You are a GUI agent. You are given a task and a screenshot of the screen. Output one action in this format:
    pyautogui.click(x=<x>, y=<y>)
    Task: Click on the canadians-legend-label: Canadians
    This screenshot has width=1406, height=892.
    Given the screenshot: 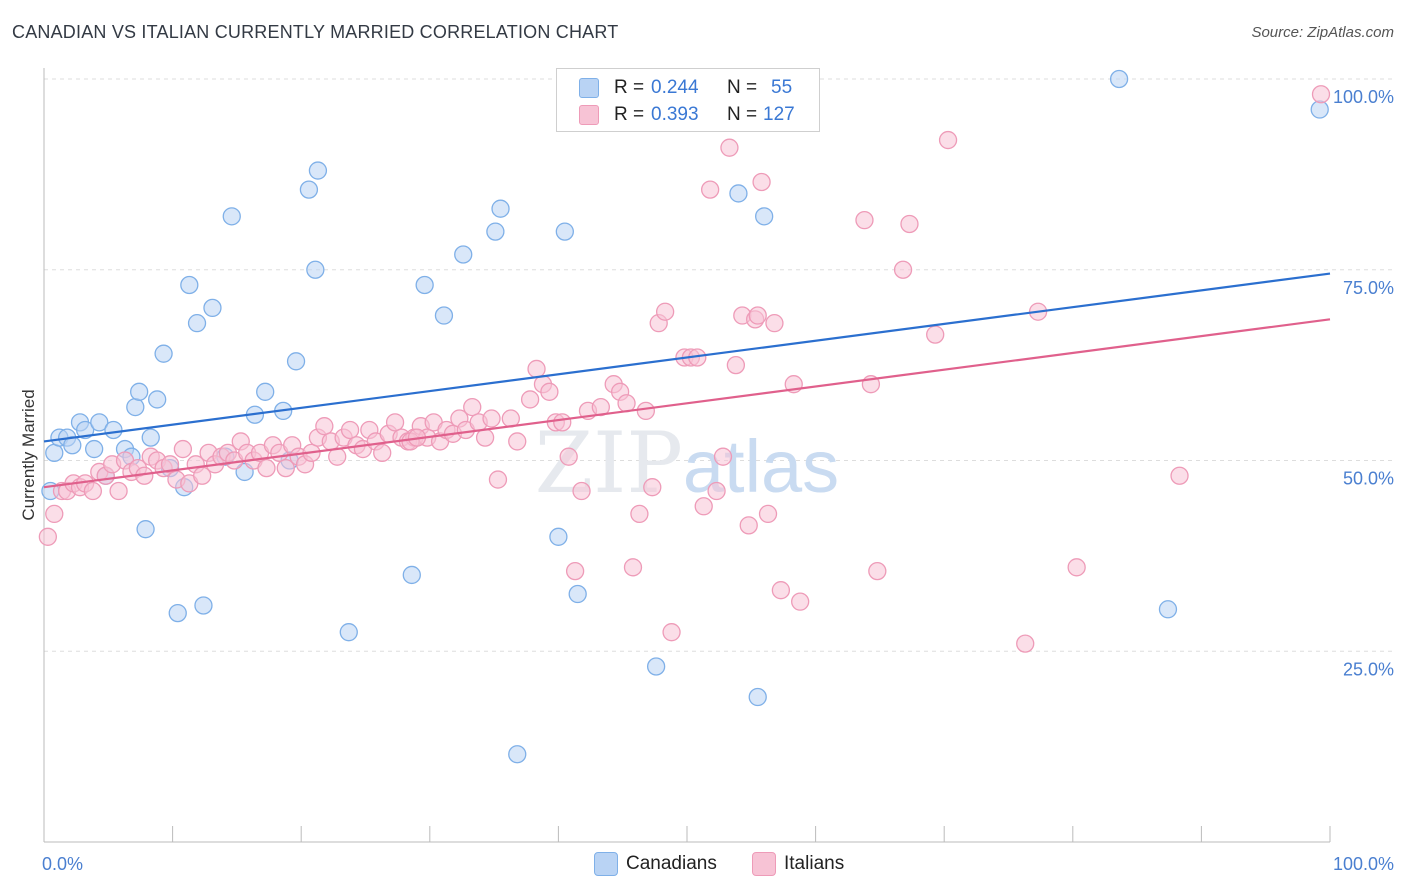 What is the action you would take?
    pyautogui.click(x=671, y=864)
    